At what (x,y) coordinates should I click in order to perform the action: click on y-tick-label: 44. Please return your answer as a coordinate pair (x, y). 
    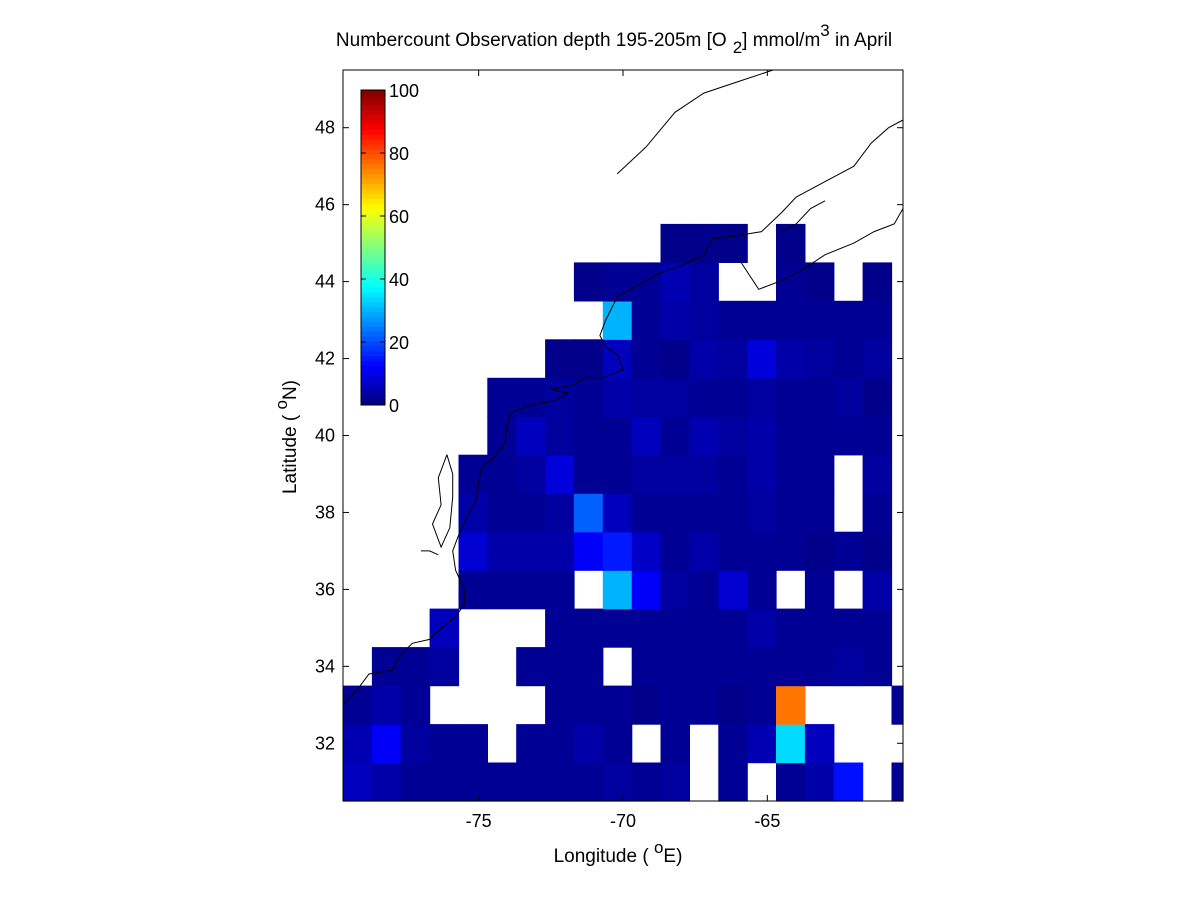
    Looking at the image, I should click on (325, 282).